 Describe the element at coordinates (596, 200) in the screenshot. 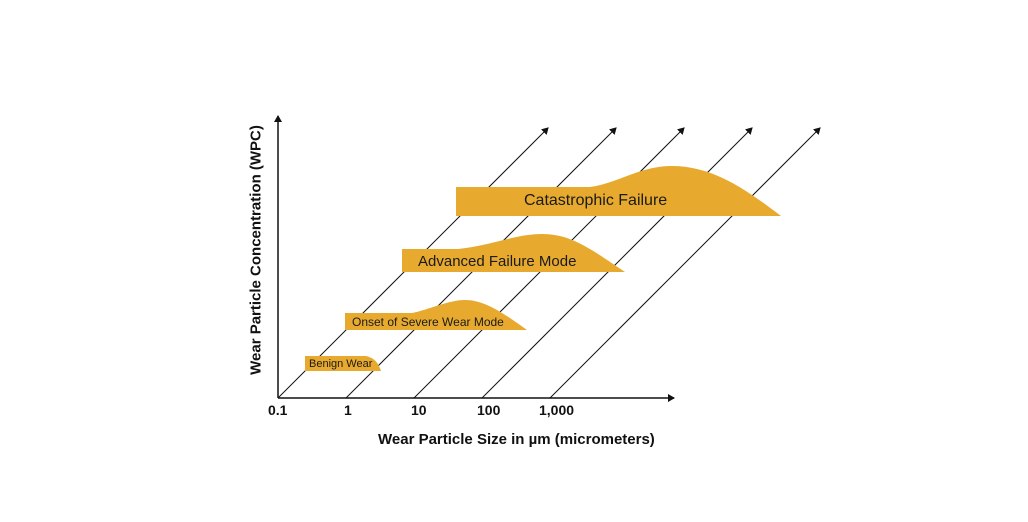

I see `zone-label-catastrophic: Catastrophic Failure` at that location.